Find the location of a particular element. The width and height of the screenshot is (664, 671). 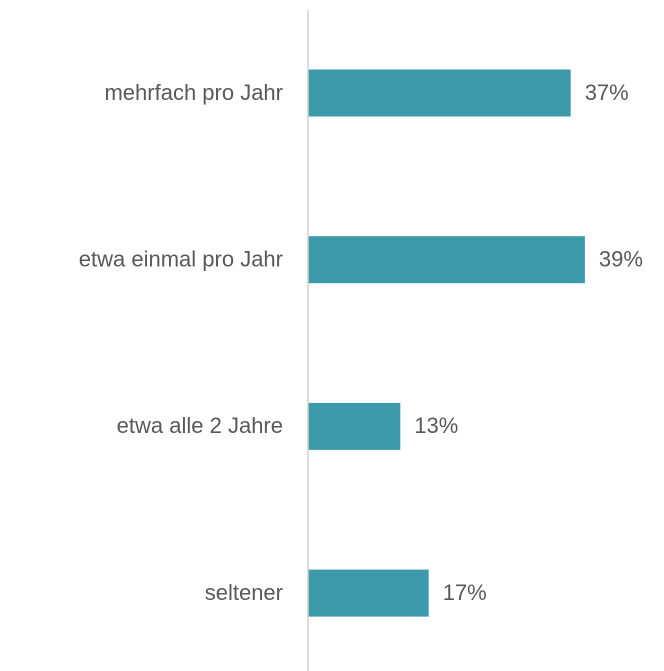

value-label: 17% is located at coordinates (465, 592).